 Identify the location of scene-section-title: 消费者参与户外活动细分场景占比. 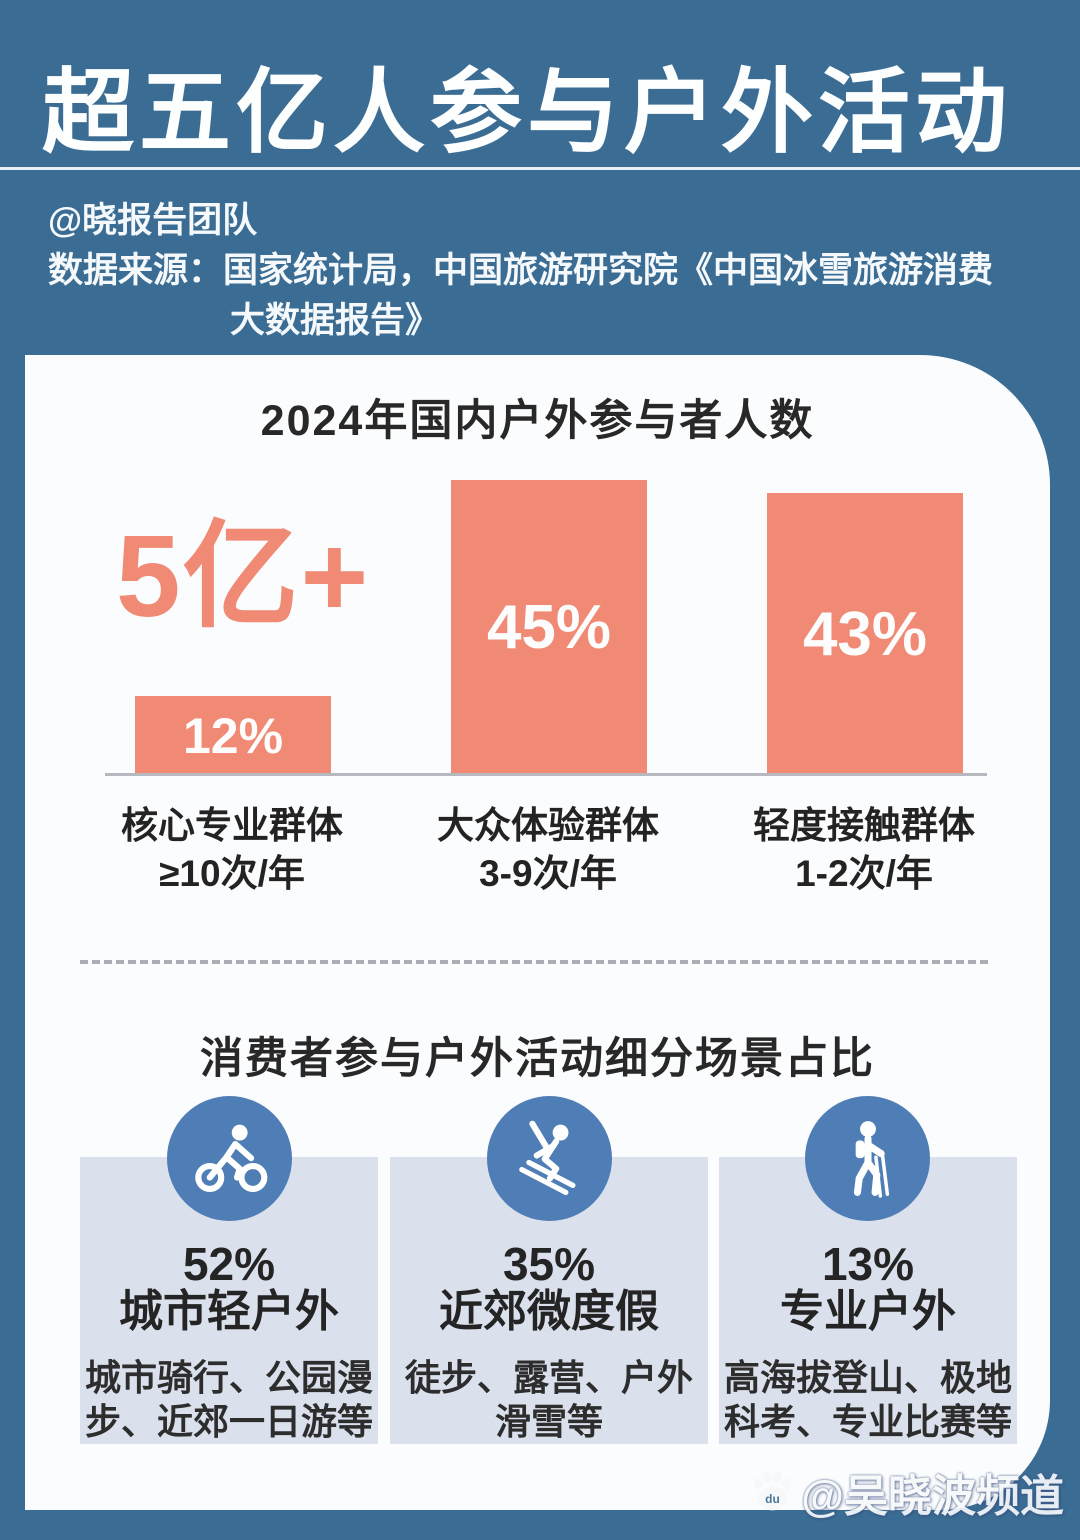
(537, 1059).